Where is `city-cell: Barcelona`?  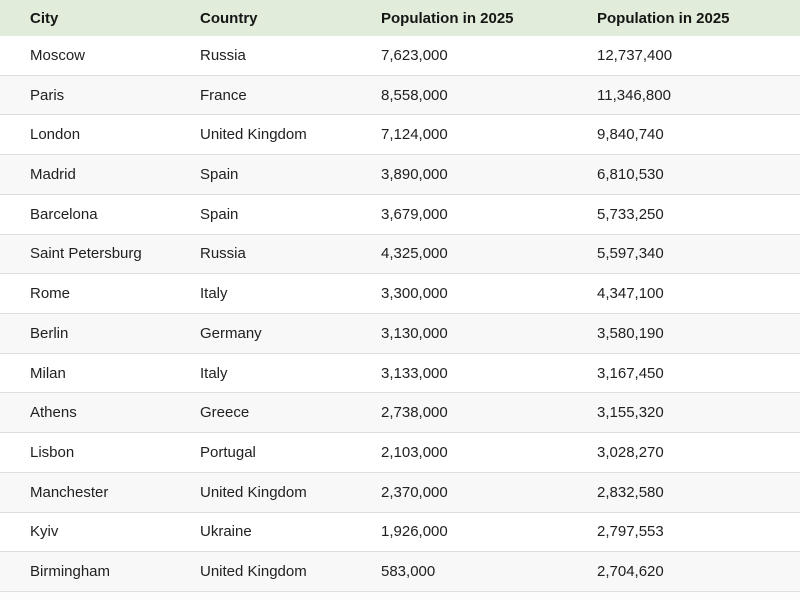
city-cell: Barcelona is located at coordinates (64, 214).